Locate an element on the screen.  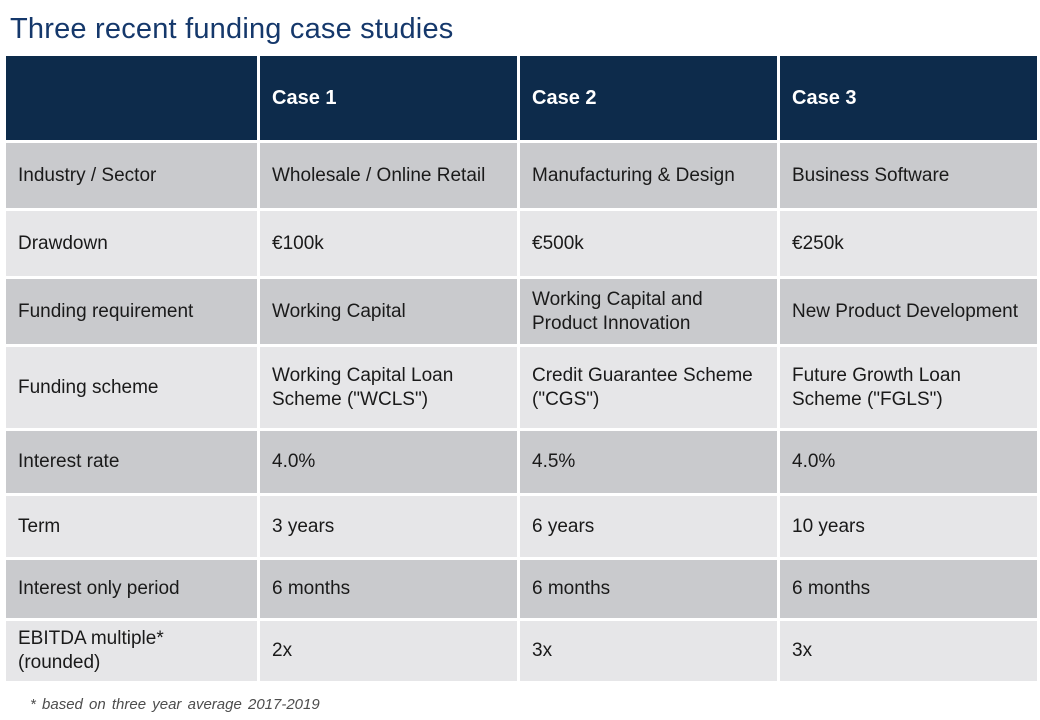
cell-case3: 10 years is located at coordinates (908, 526).